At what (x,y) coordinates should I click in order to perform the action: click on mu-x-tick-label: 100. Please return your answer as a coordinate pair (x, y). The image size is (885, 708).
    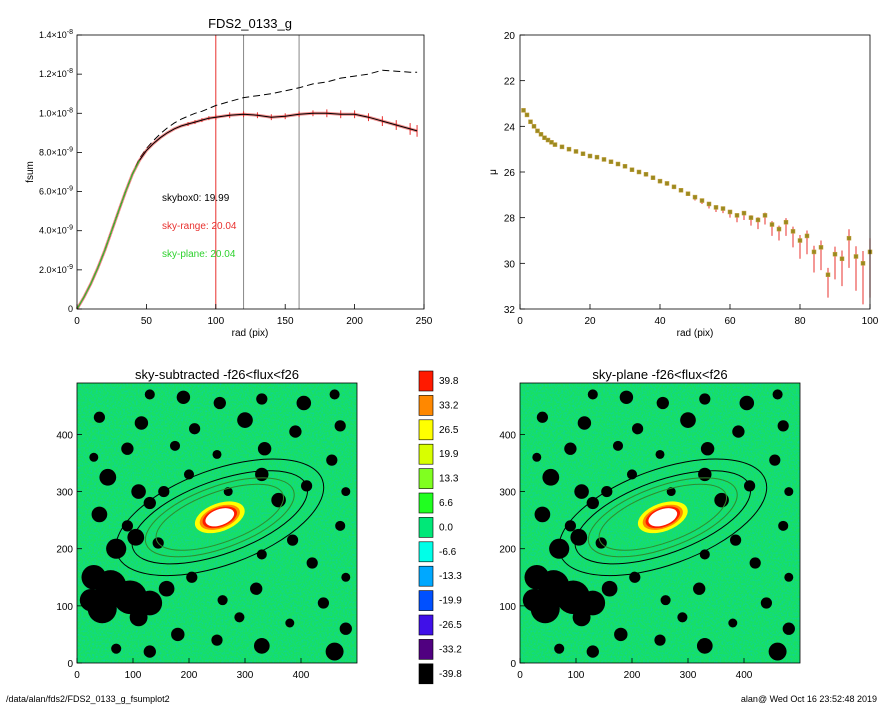
    Looking at the image, I should click on (870, 321).